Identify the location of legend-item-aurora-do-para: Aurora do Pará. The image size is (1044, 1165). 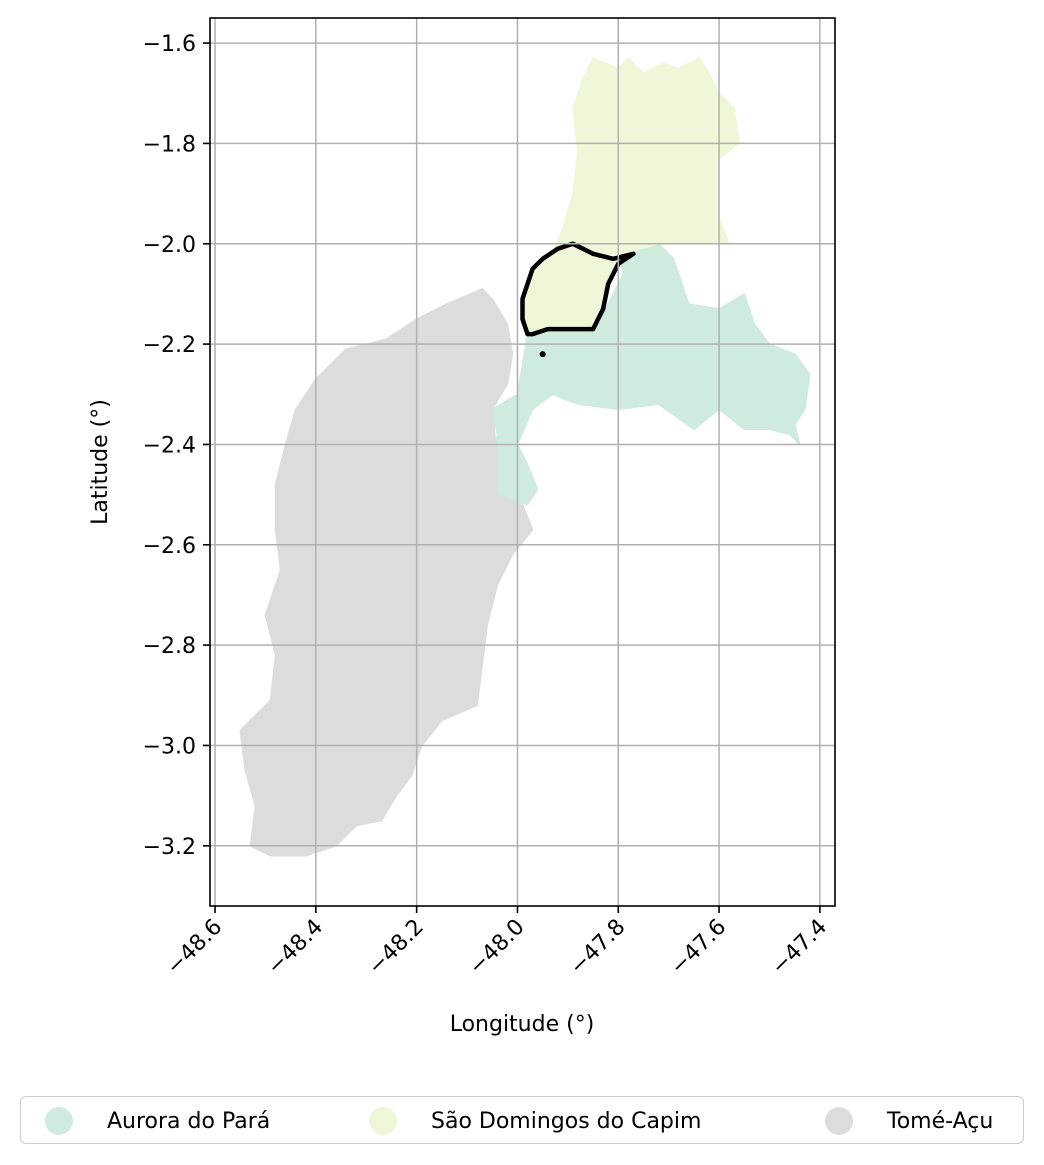
(157, 1121).